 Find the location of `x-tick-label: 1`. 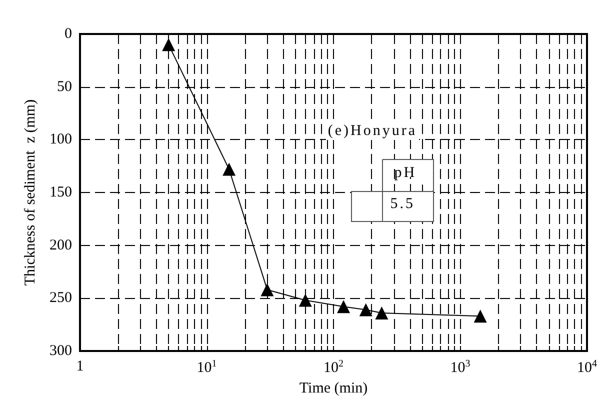

x-tick-label: 1 is located at coordinates (80, 366).